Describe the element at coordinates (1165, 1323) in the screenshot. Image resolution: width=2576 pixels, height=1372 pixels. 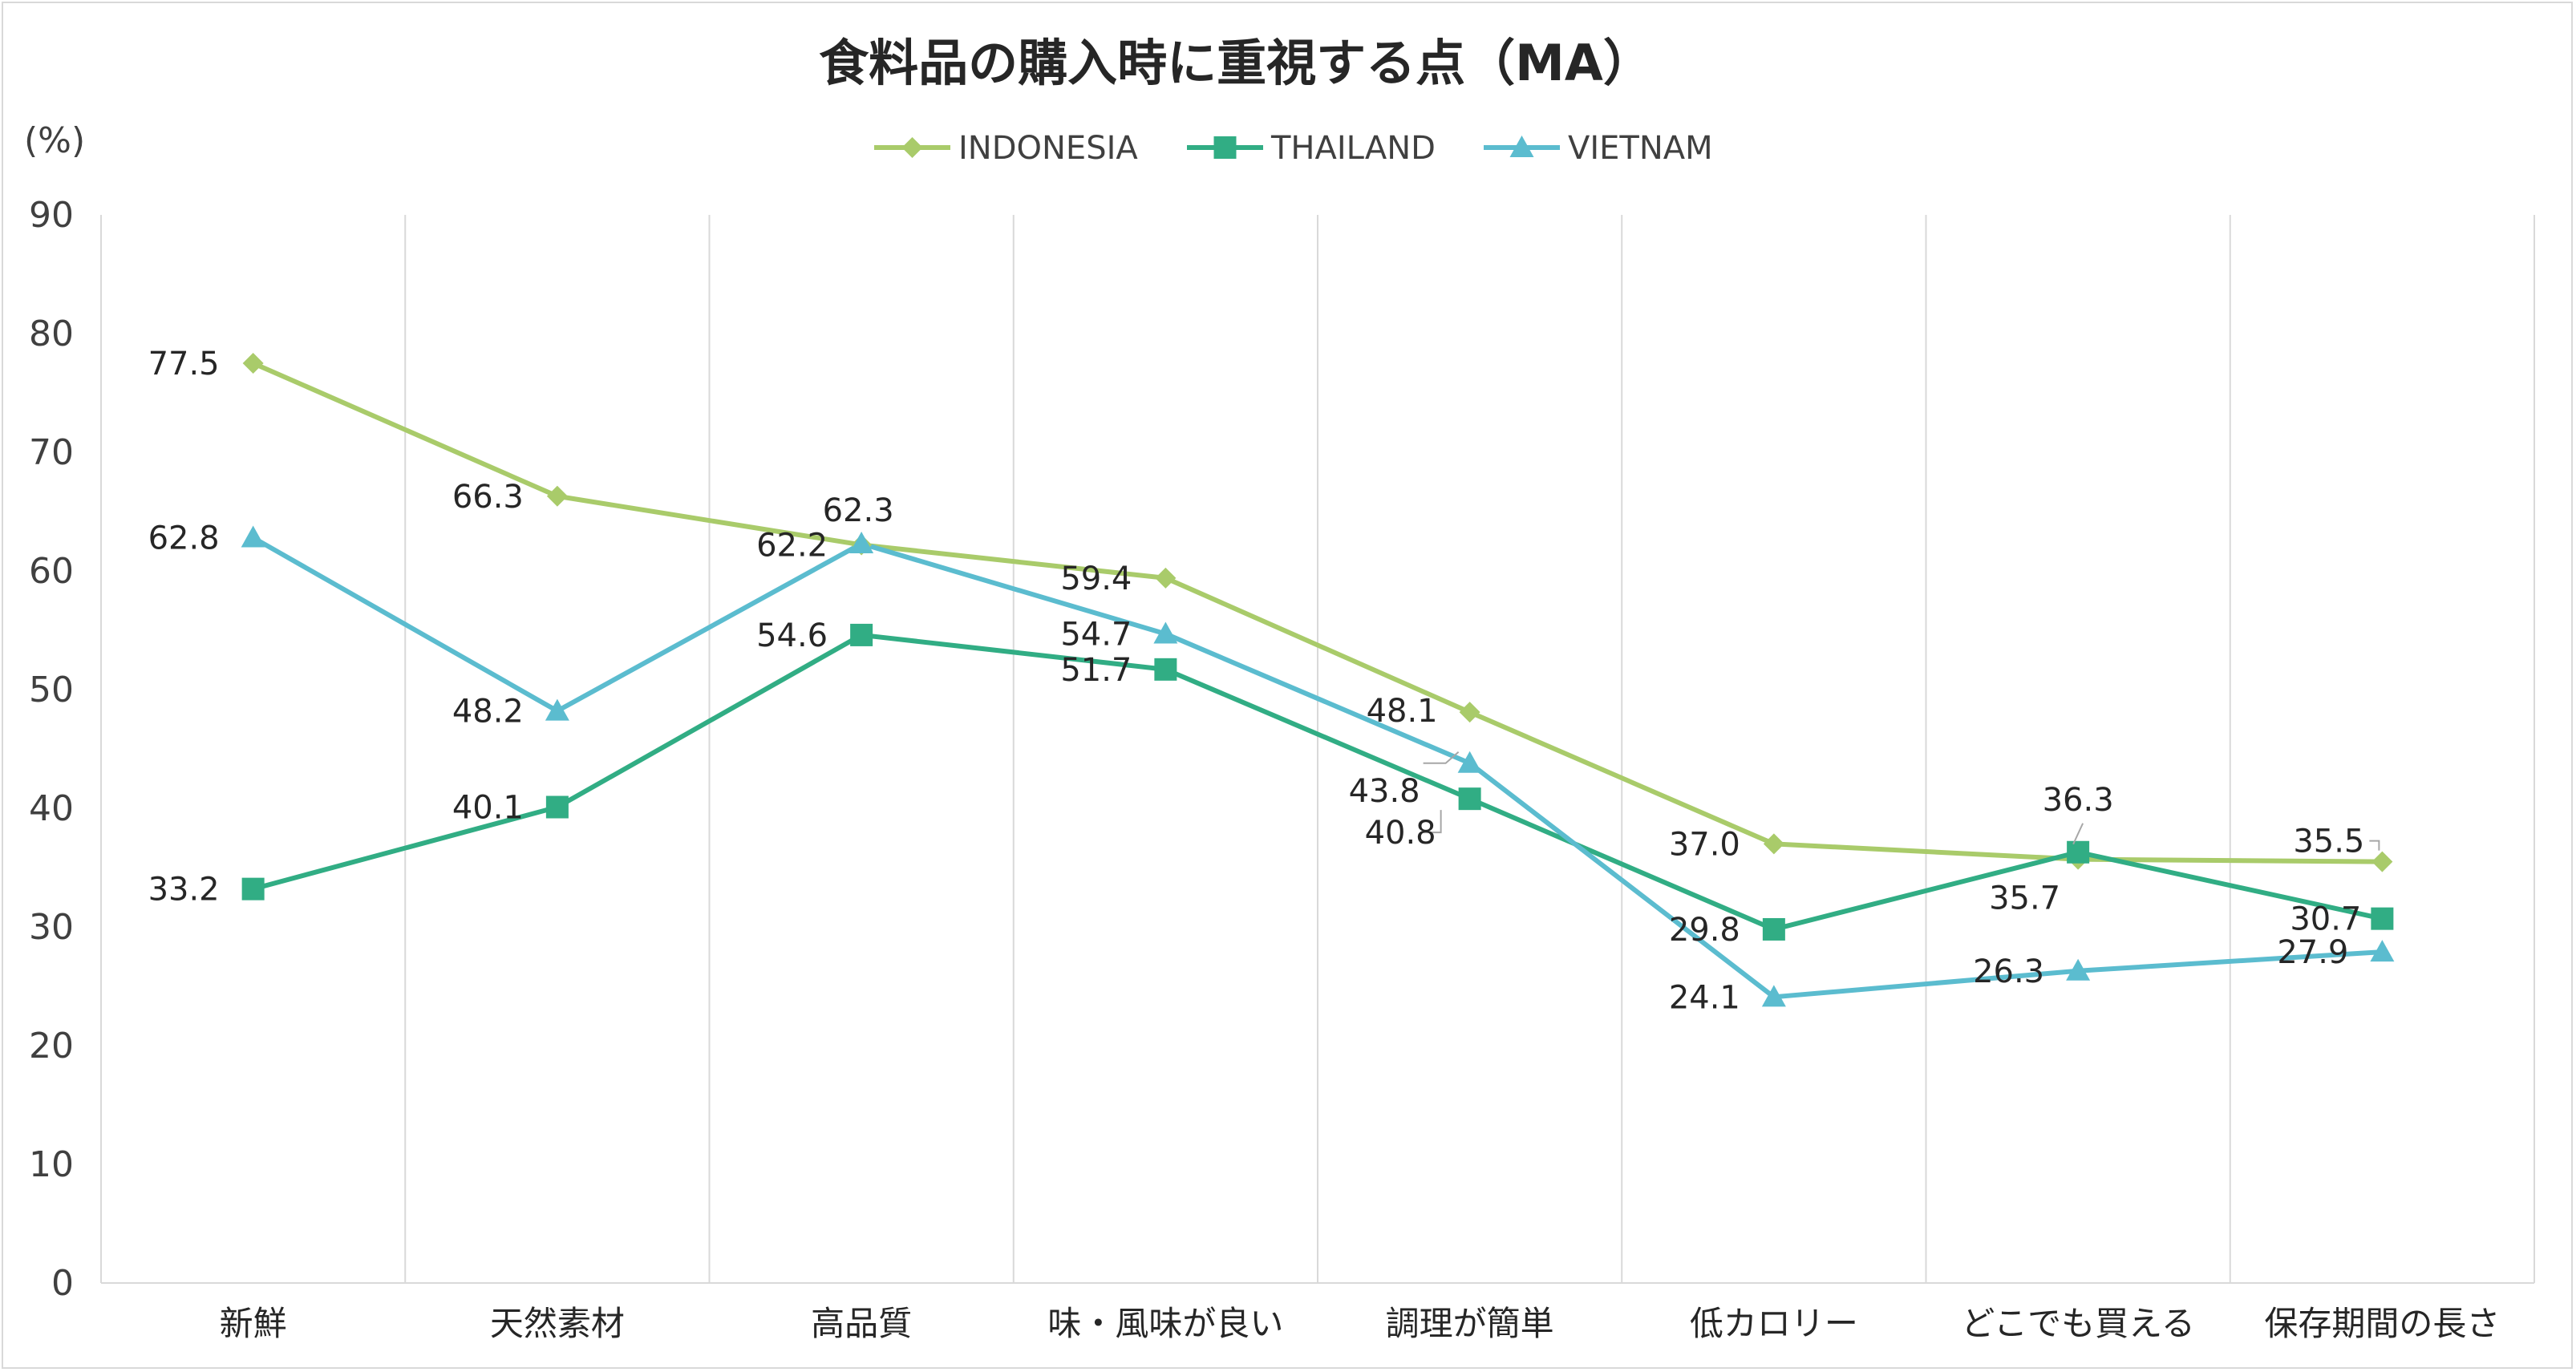
I see `x-tick-label: 味・風味が良い` at that location.